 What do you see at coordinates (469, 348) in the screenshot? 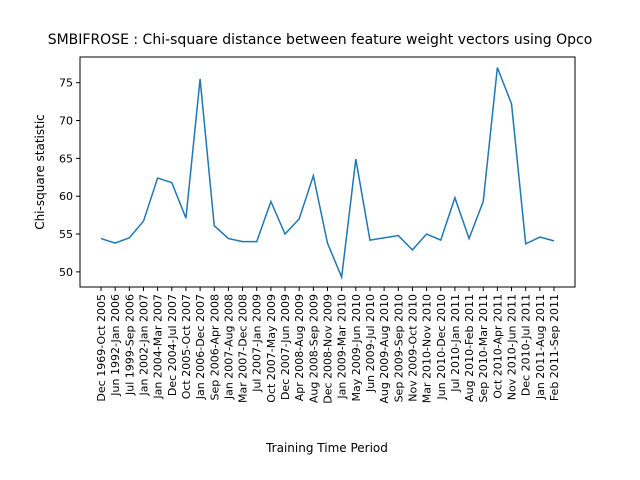
I see `x-tick-label: Aug 2010-Feb 2011` at bounding box center [469, 348].